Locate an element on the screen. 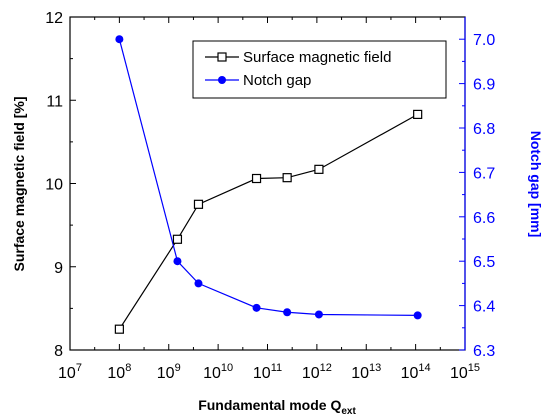 This screenshot has height=418, width=546. y-left-tick-label: 12 is located at coordinates (54, 18).